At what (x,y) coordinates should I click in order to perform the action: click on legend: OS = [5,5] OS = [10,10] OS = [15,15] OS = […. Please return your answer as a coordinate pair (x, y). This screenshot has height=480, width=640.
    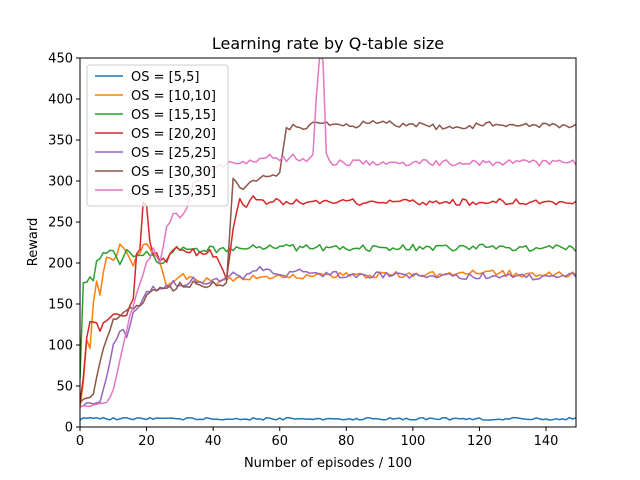
    Looking at the image, I should click on (157, 135).